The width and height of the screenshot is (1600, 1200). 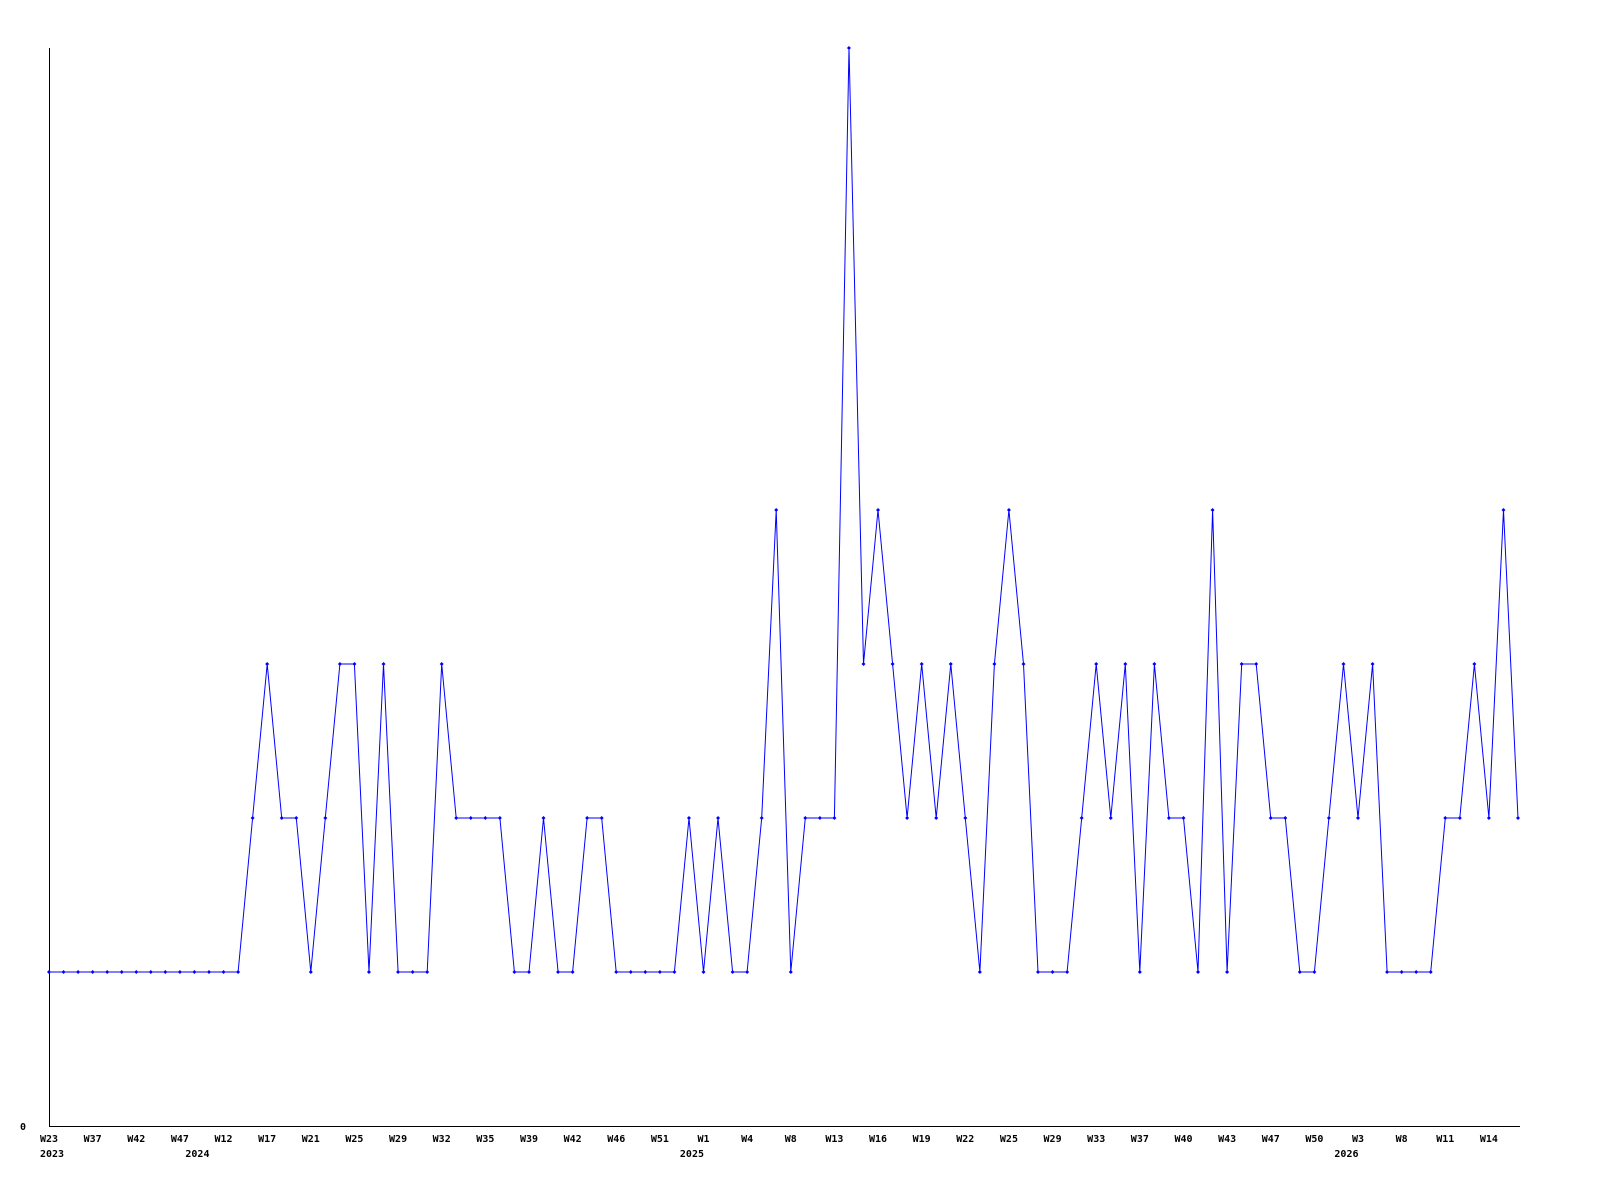 What do you see at coordinates (1346, 1154) in the screenshot?
I see `x-year-label: 2026` at bounding box center [1346, 1154].